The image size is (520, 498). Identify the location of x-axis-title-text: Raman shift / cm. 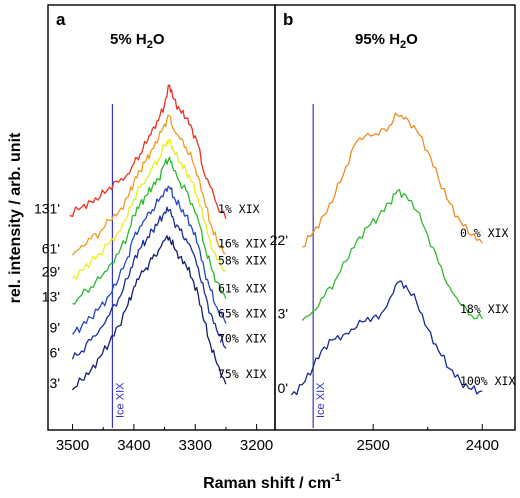
(267, 483).